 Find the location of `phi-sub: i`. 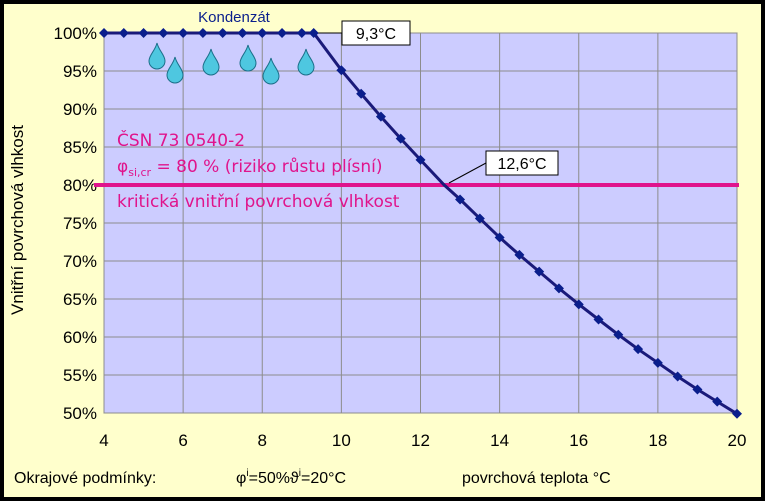

phi-sub: i is located at coordinates (247, 473).